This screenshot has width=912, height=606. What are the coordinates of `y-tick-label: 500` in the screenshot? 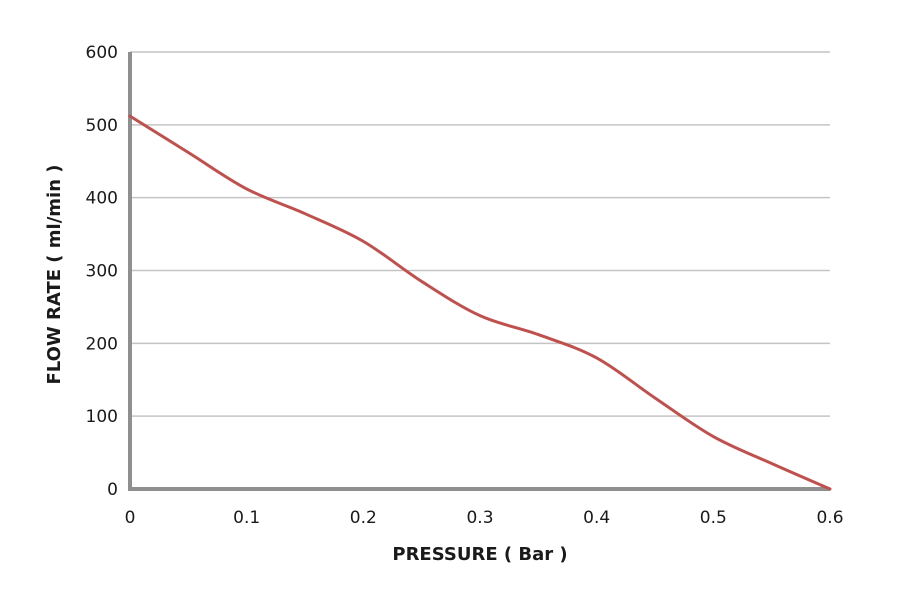 It's located at (102, 126).